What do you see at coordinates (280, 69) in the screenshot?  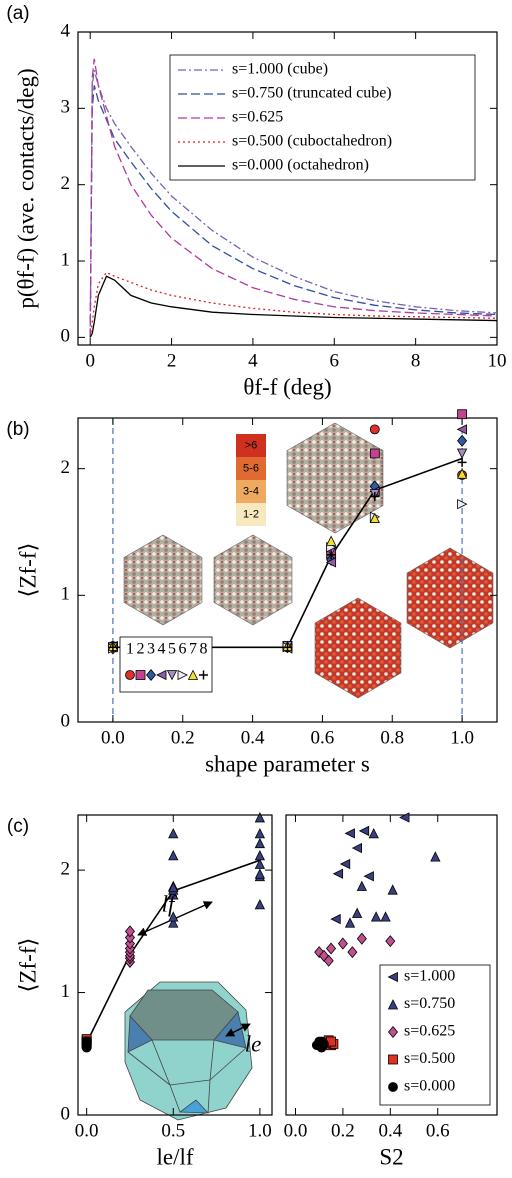 I see `legend-label: s=1.000 (cube)` at bounding box center [280, 69].